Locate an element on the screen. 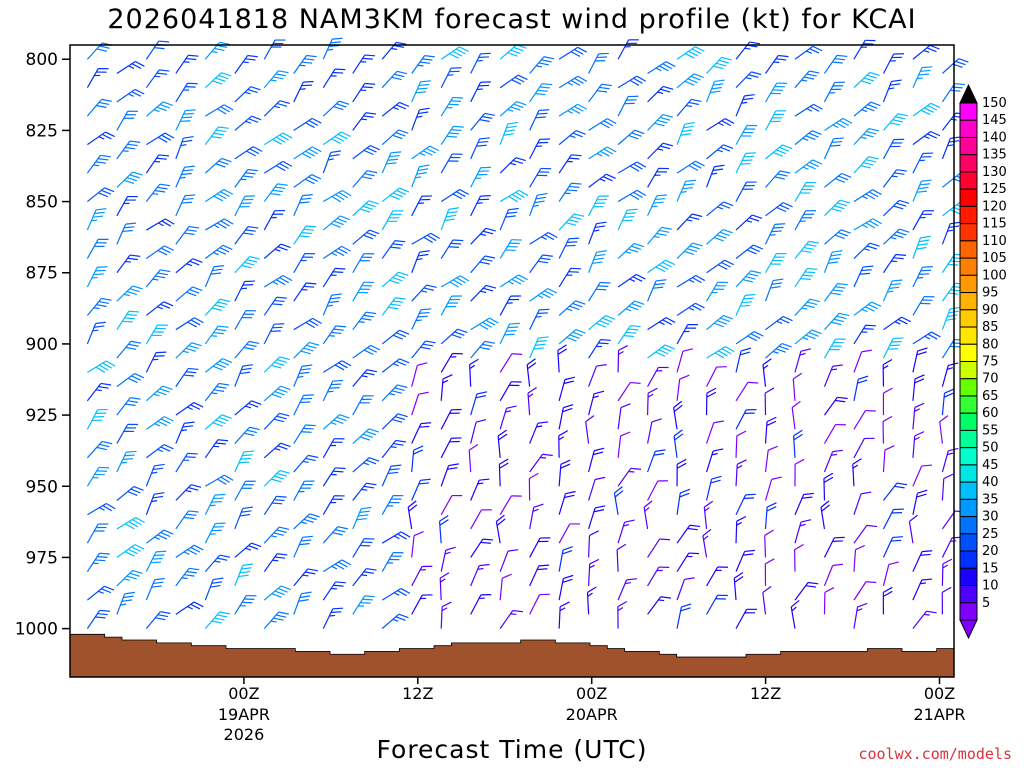  x-tick-label: 00Z is located at coordinates (939, 693).